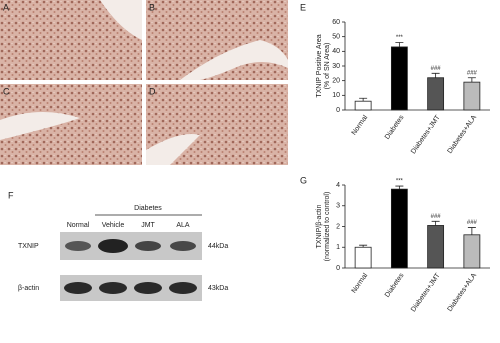 This screenshot has height=343, width=500. What do you see at coordinates (28, 288) in the screenshot?
I see `row-label: β-actin` at bounding box center [28, 288].